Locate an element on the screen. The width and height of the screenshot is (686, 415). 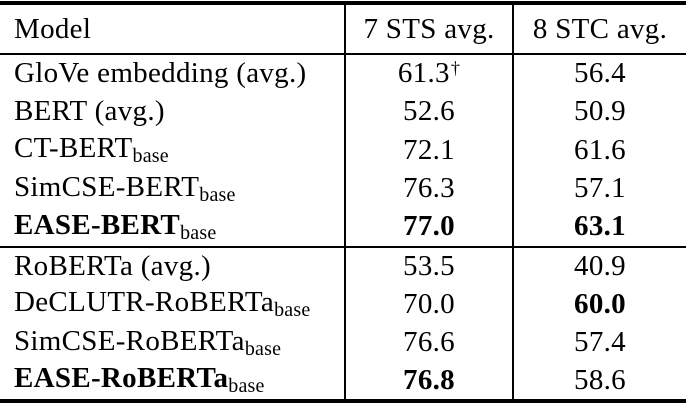
stc-avg-value: 57.1 is located at coordinates (599, 188).